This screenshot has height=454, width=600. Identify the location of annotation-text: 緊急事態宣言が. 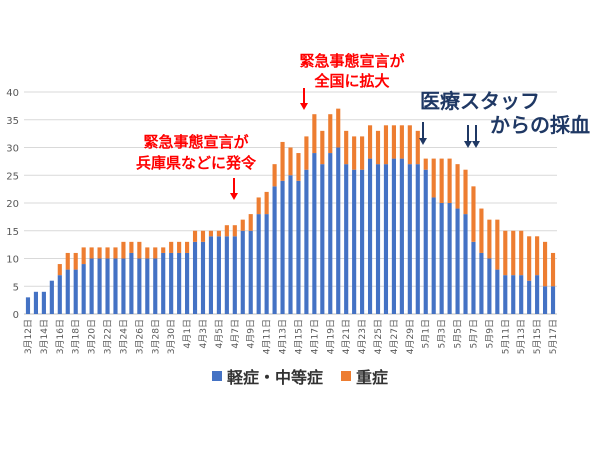
(196, 142).